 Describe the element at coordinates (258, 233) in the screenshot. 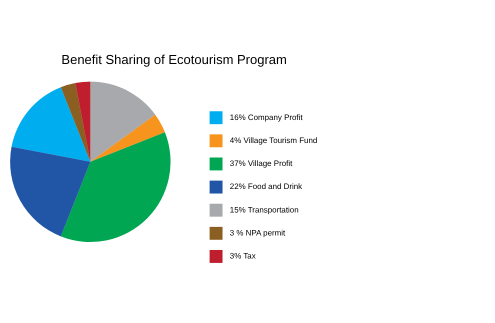

I see `legend-label: 3 % NPA permit` at that location.